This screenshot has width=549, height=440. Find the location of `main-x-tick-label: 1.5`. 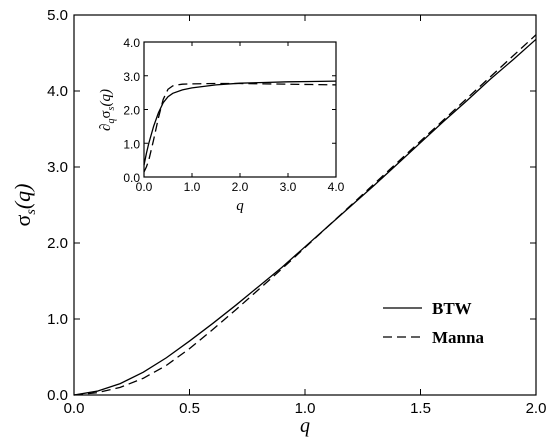

main-x-tick-label: 1.5 is located at coordinates (420, 408).